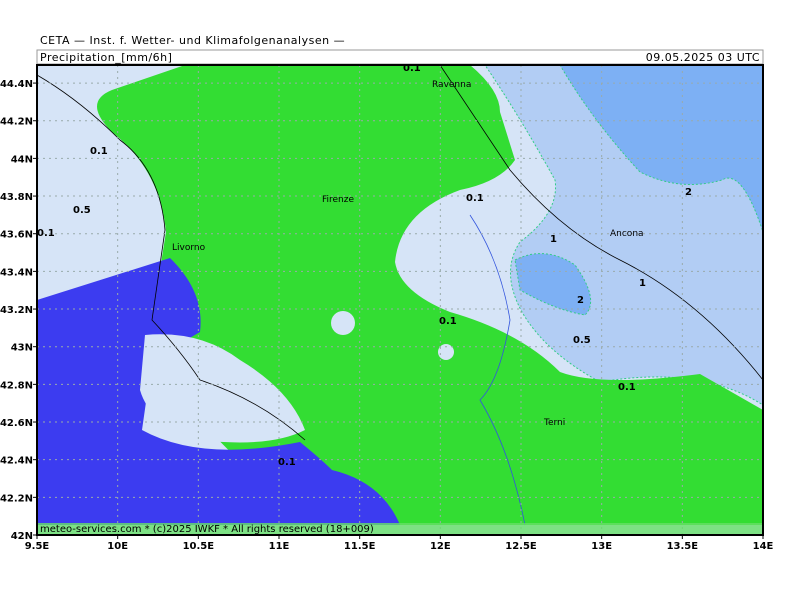 This screenshot has width=800, height=604. What do you see at coordinates (627, 234) in the screenshot?
I see `city-label: Ancona` at bounding box center [627, 234].